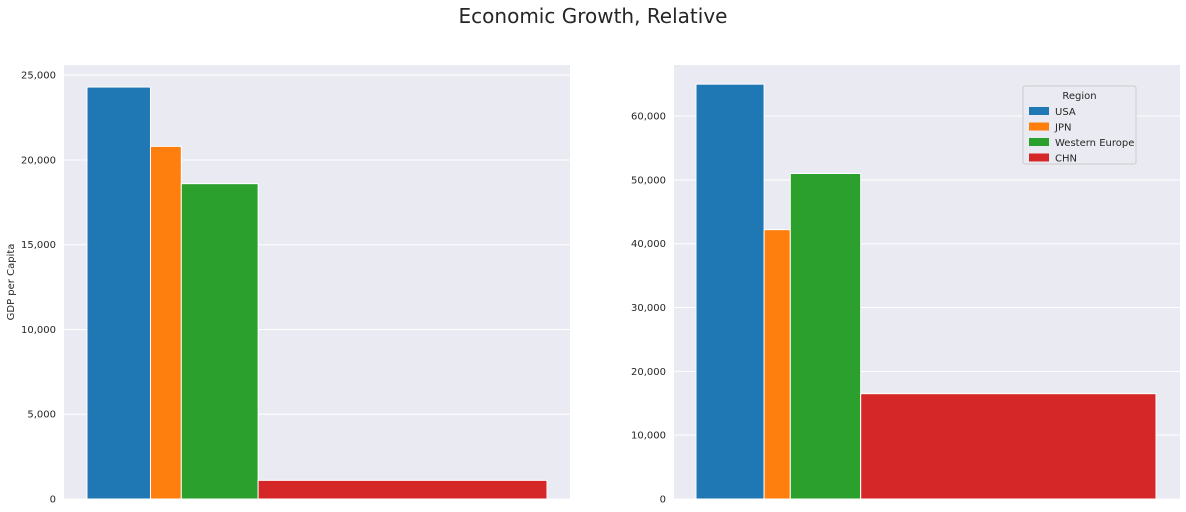 The width and height of the screenshot is (1186, 512). Describe the element at coordinates (1039, 111) in the screenshot. I see `legend-swatch-usa` at that location.